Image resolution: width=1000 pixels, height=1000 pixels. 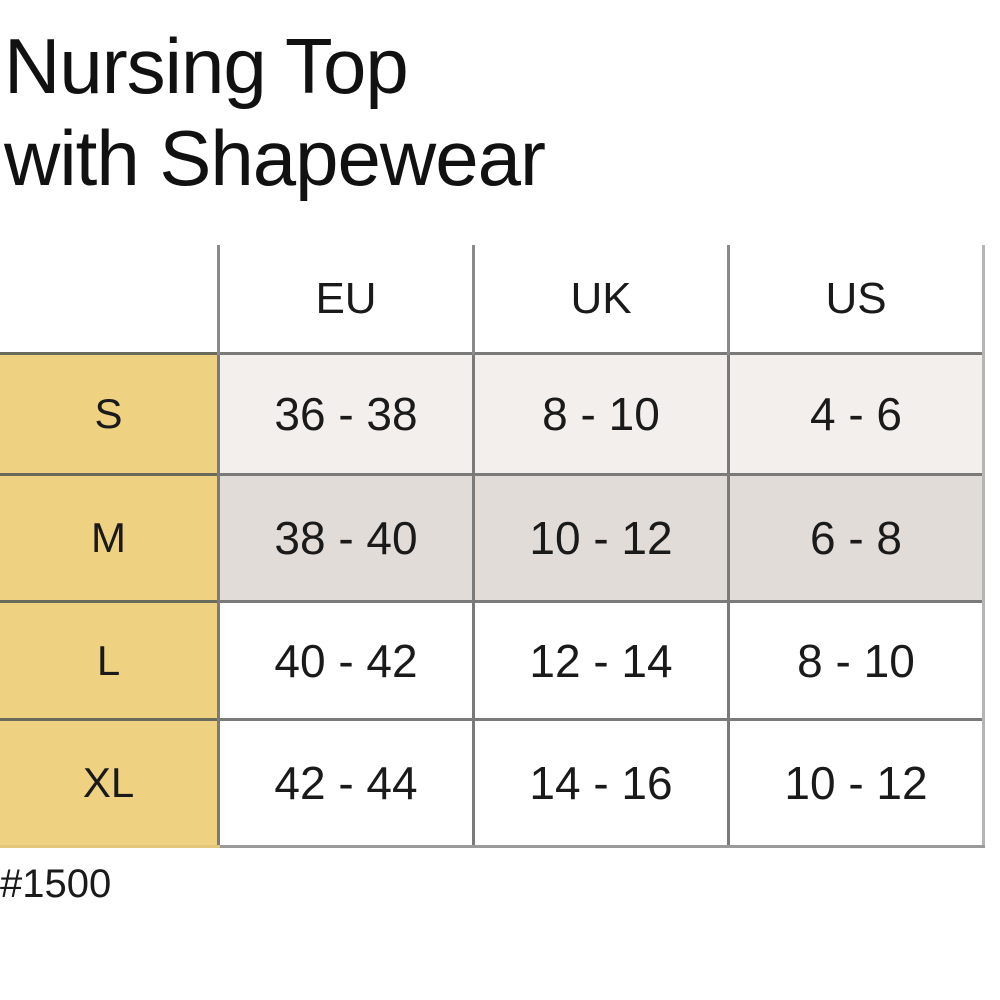 I want to click on page-title: Nursing Top with Shapewear, so click(x=275, y=112).